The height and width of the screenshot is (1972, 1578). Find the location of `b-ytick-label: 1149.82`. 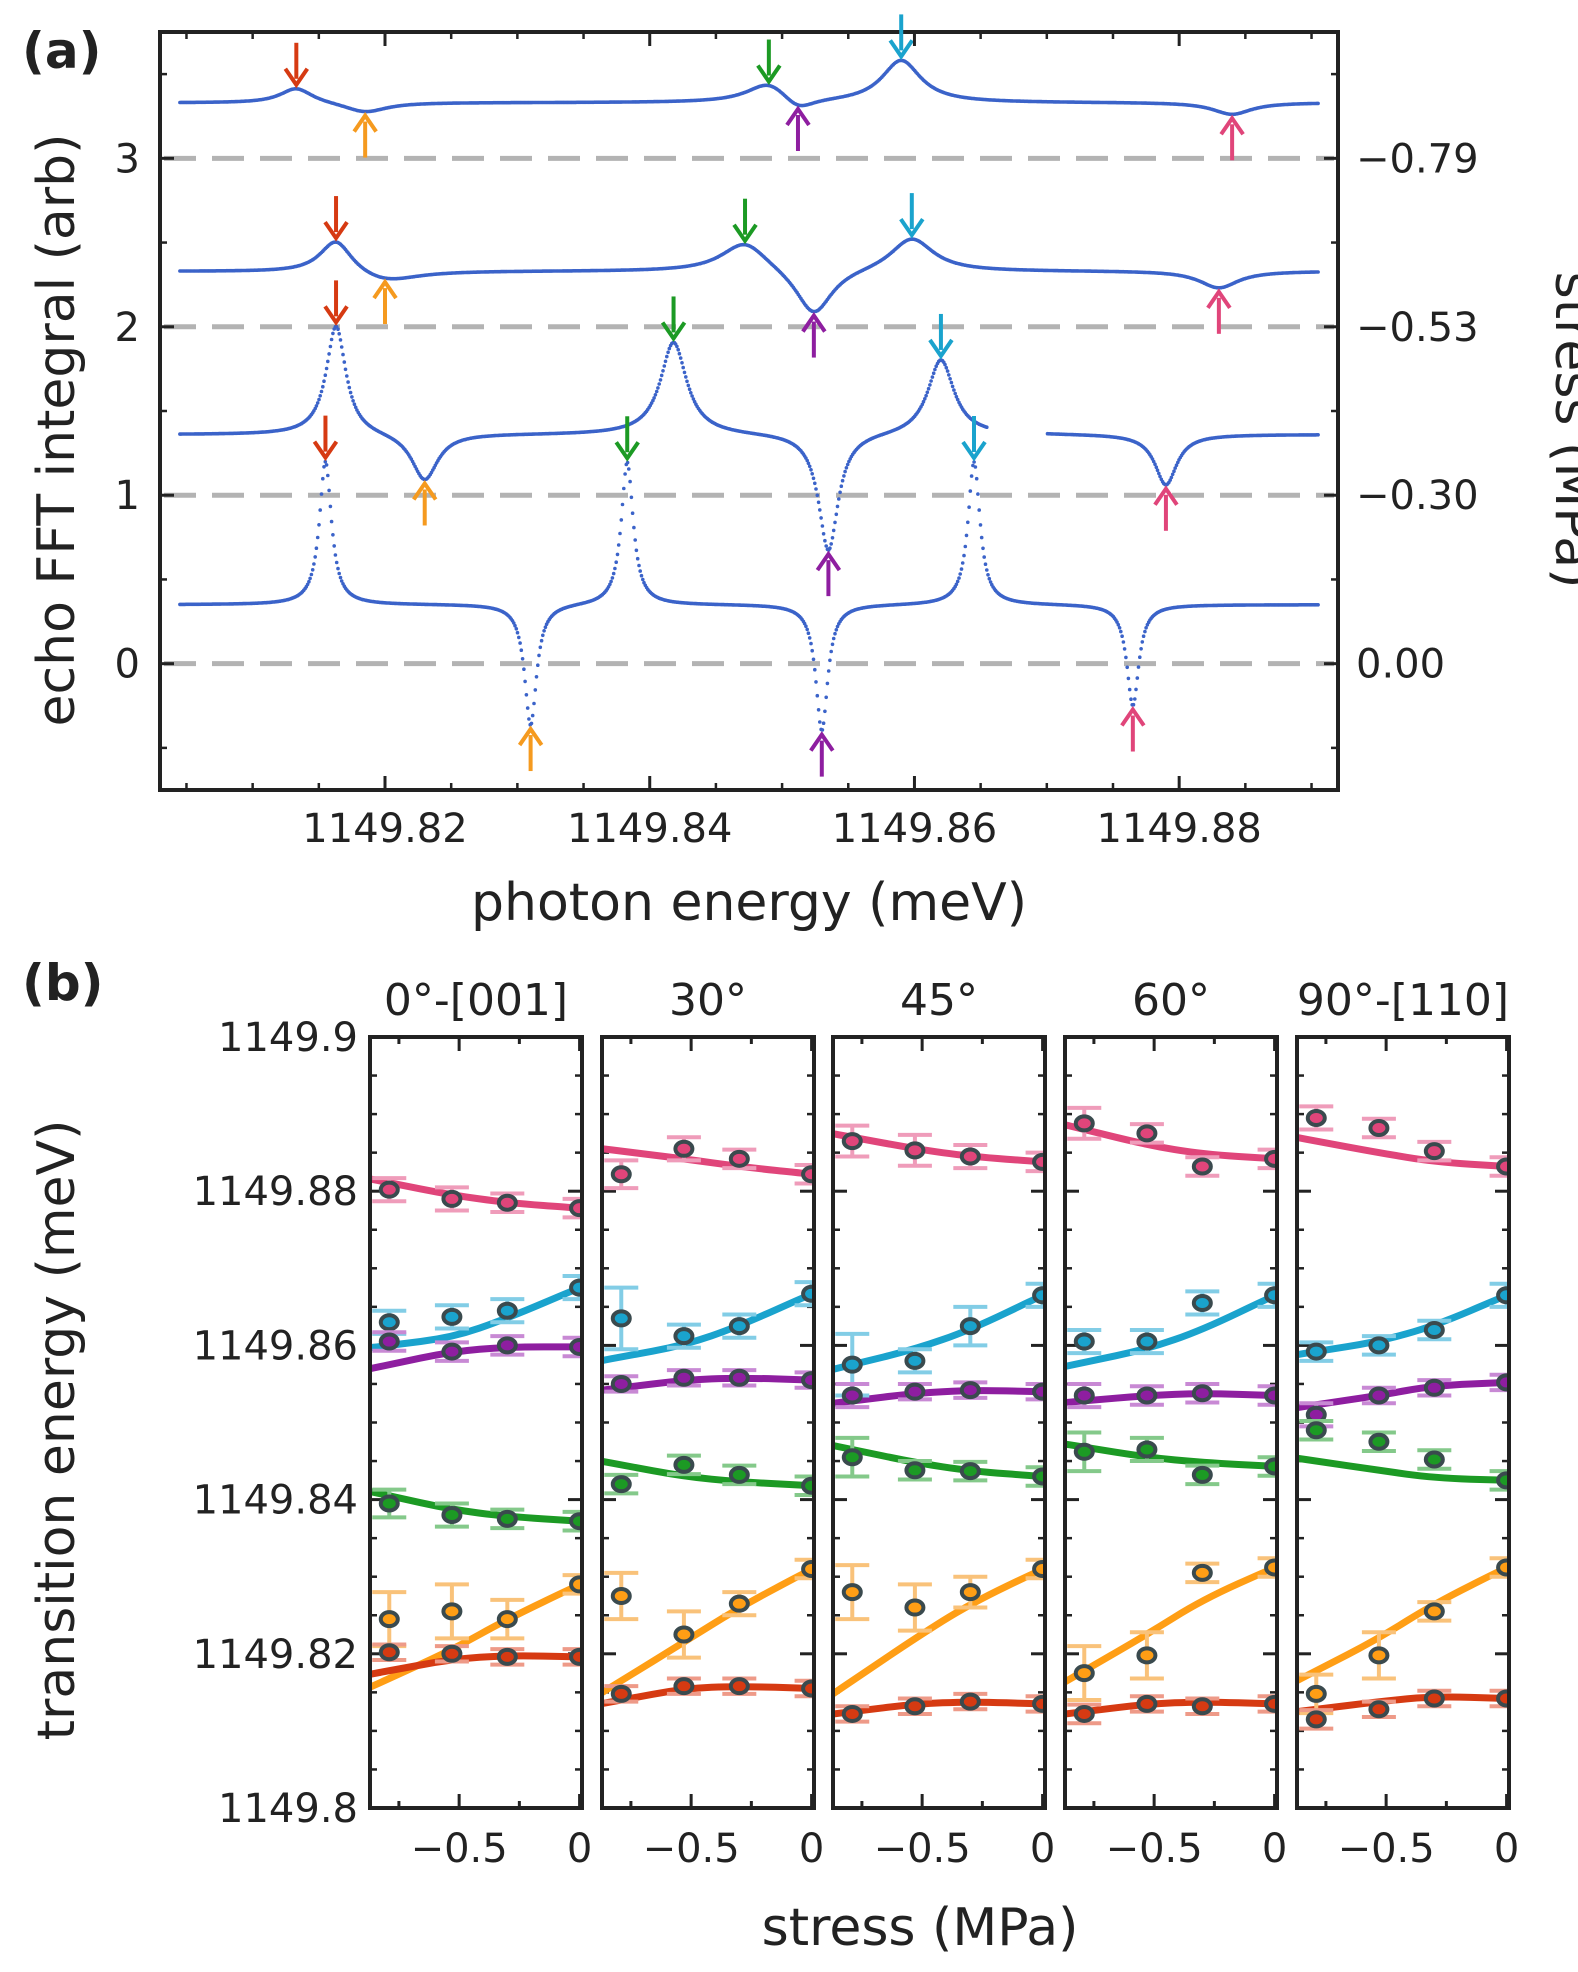

b-ytick-label: 1149.82 is located at coordinates (275, 1655).